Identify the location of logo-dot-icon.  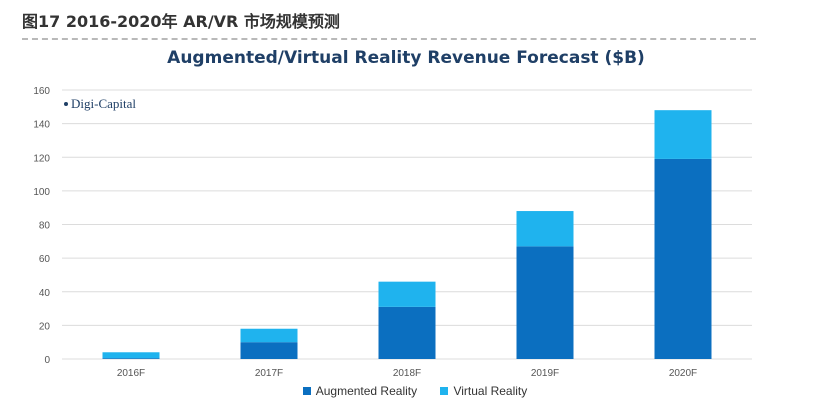
(66, 104).